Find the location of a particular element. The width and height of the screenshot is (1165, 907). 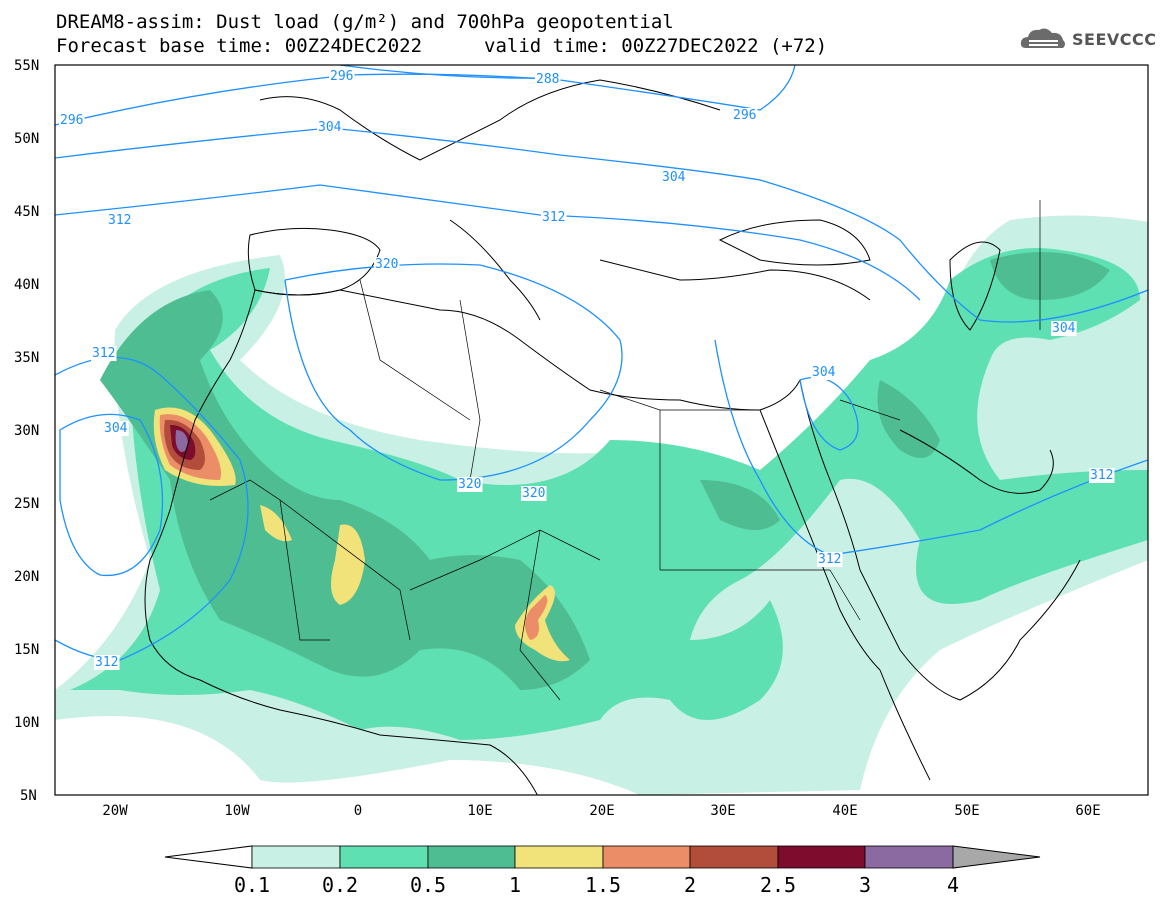

forecast-base-time: Forecast base time: 00Z24DEC2022 is located at coordinates (239, 46).